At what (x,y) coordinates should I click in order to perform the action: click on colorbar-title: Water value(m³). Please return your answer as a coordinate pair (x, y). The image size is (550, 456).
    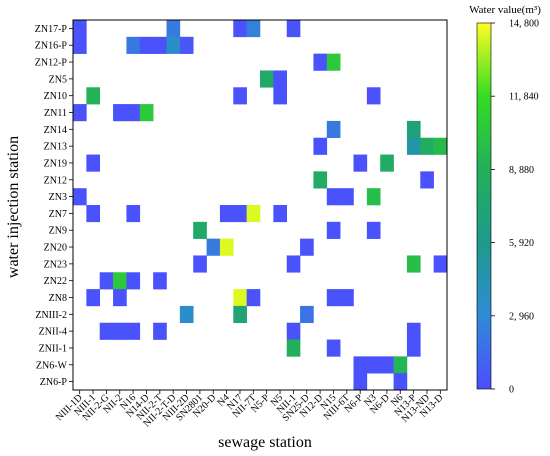
    Looking at the image, I should click on (505, 10).